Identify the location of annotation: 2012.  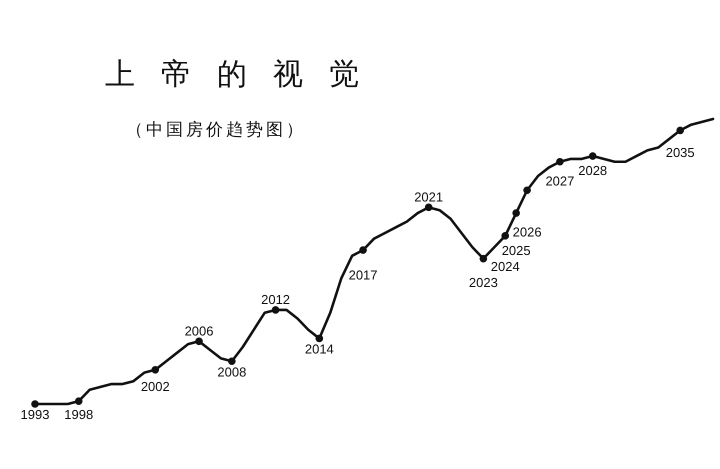
(275, 299).